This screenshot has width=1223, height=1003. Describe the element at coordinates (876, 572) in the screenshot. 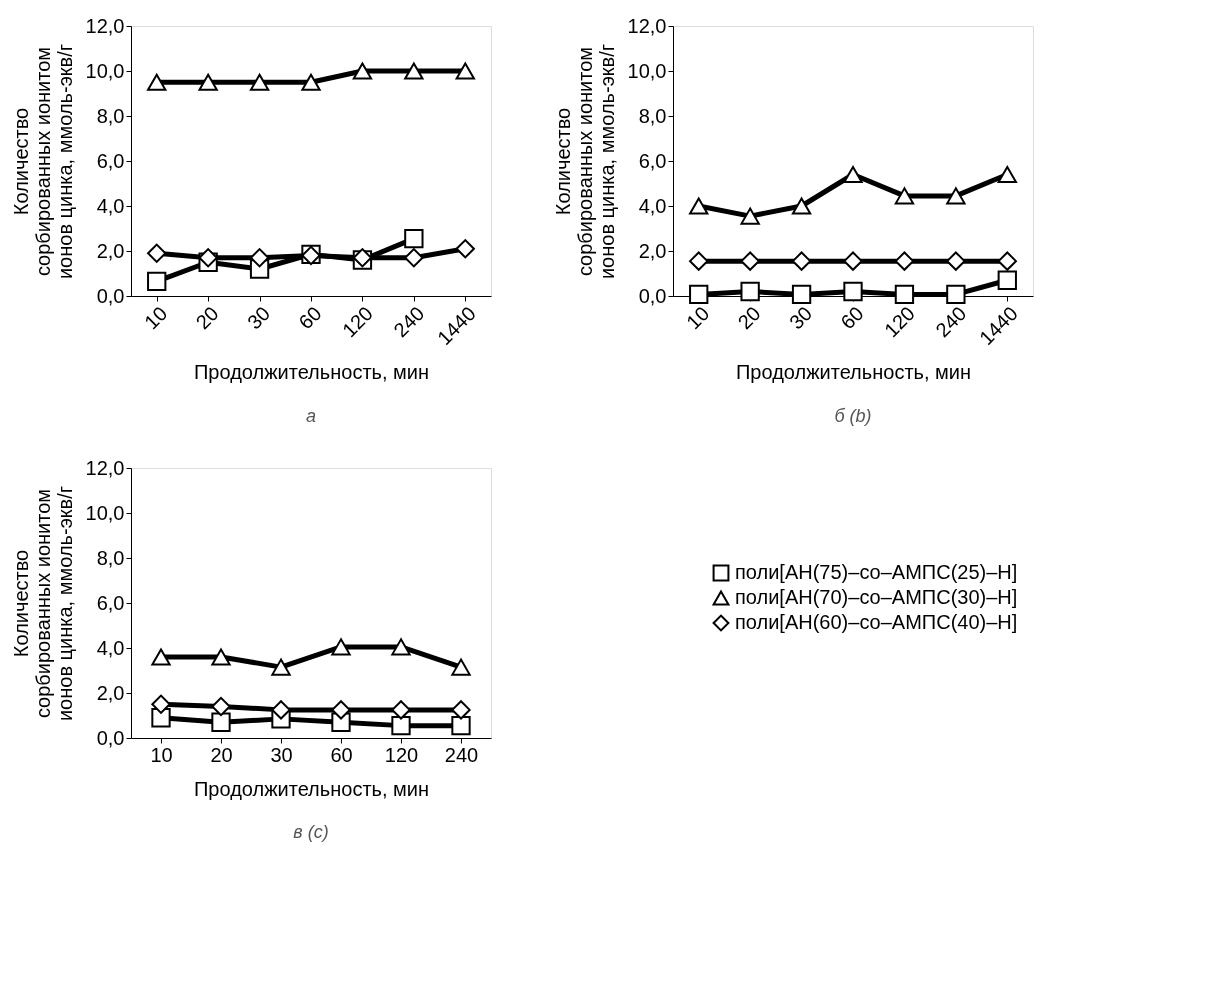

I see `legend-label: поли[АН(75)–со–АМПС(25)–Н]` at that location.